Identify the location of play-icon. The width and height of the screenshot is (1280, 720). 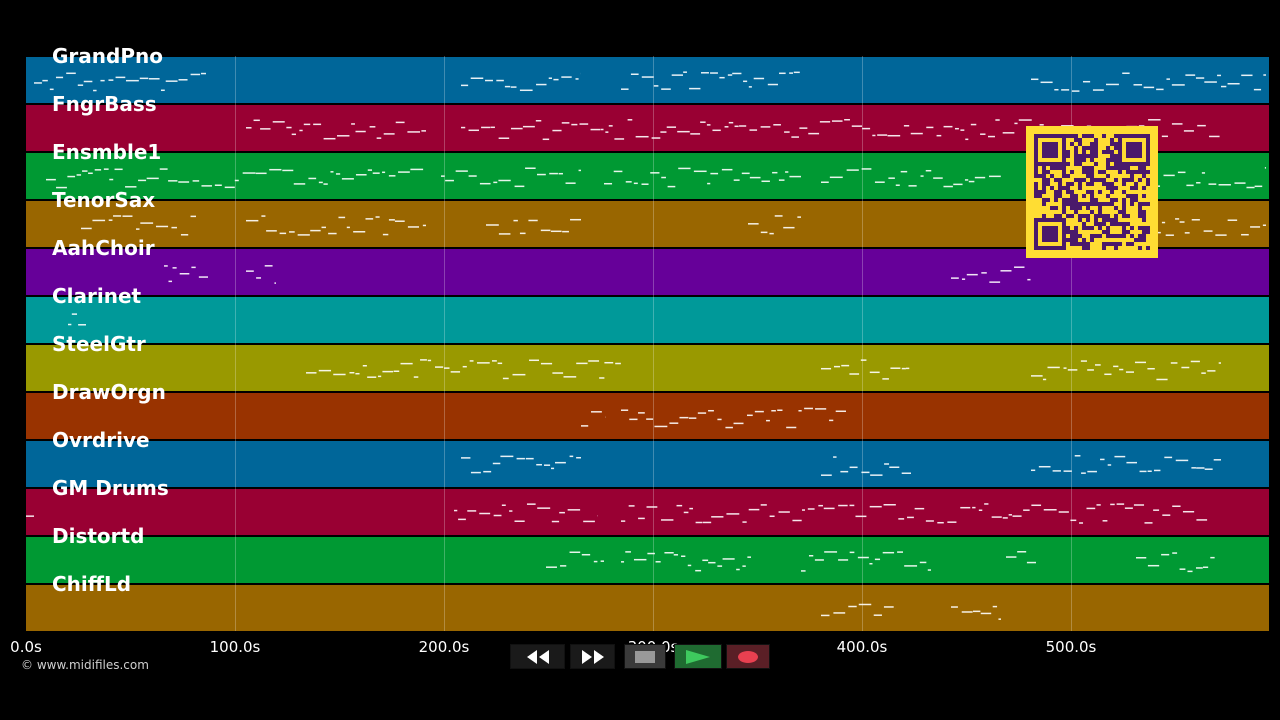
(698, 656).